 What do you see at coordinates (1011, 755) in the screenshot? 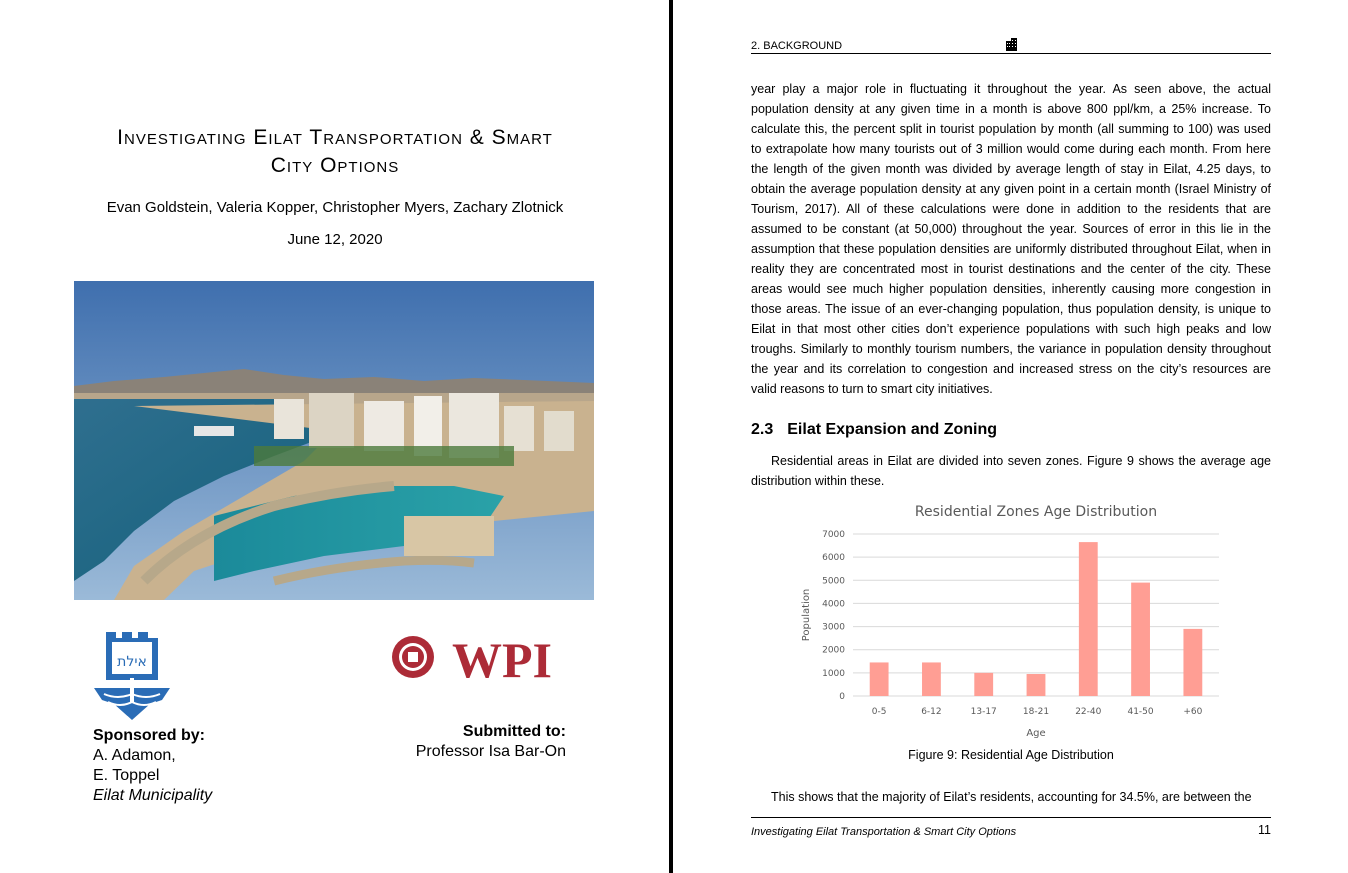
I see `figure-caption: Figure 9: Residential Age Distribution` at bounding box center [1011, 755].